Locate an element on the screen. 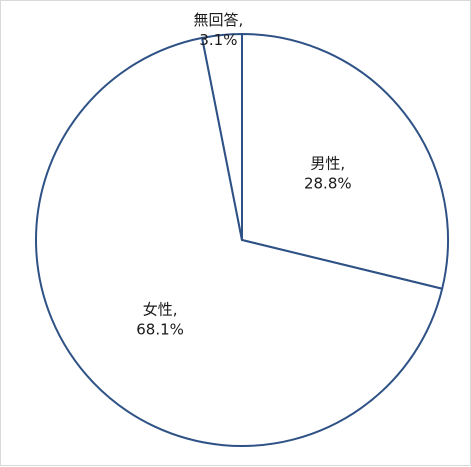 The height and width of the screenshot is (467, 471). slice-male-label: 男性, 28.8% is located at coordinates (328, 174).